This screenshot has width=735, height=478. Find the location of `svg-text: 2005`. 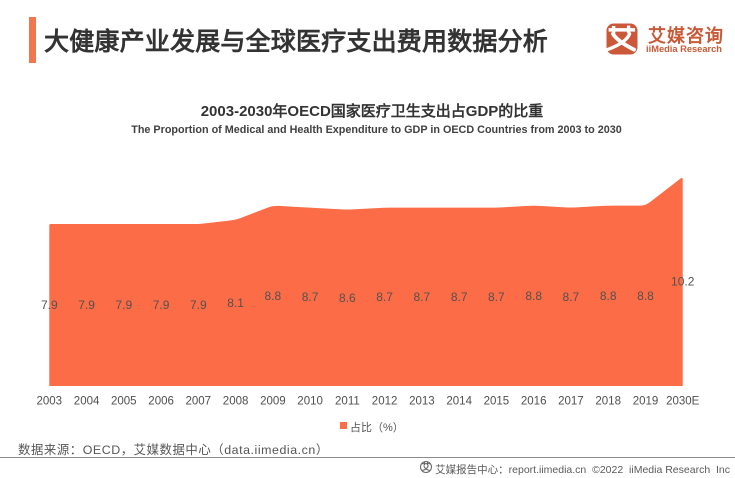

svg-text: 2005 is located at coordinates (124, 402).